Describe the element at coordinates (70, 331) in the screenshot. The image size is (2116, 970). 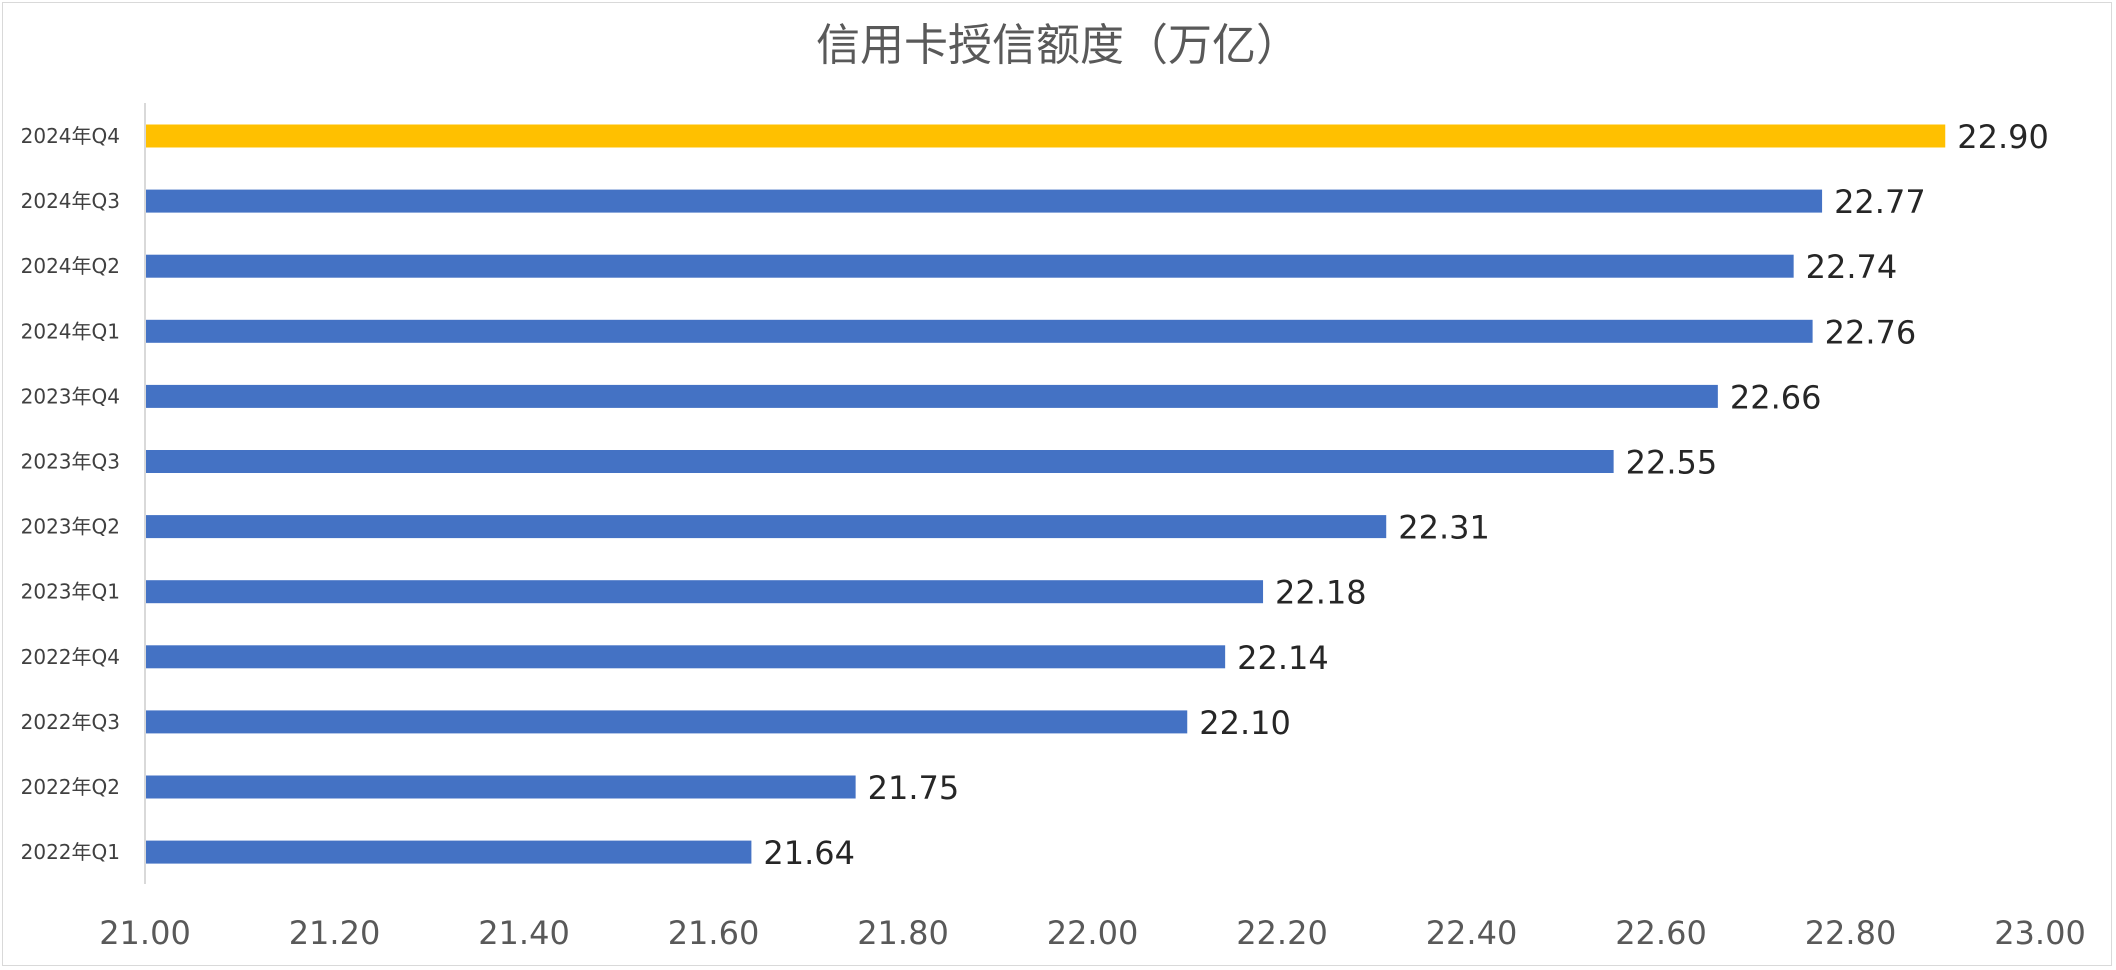
I see `category-label: 2024年Q1` at that location.